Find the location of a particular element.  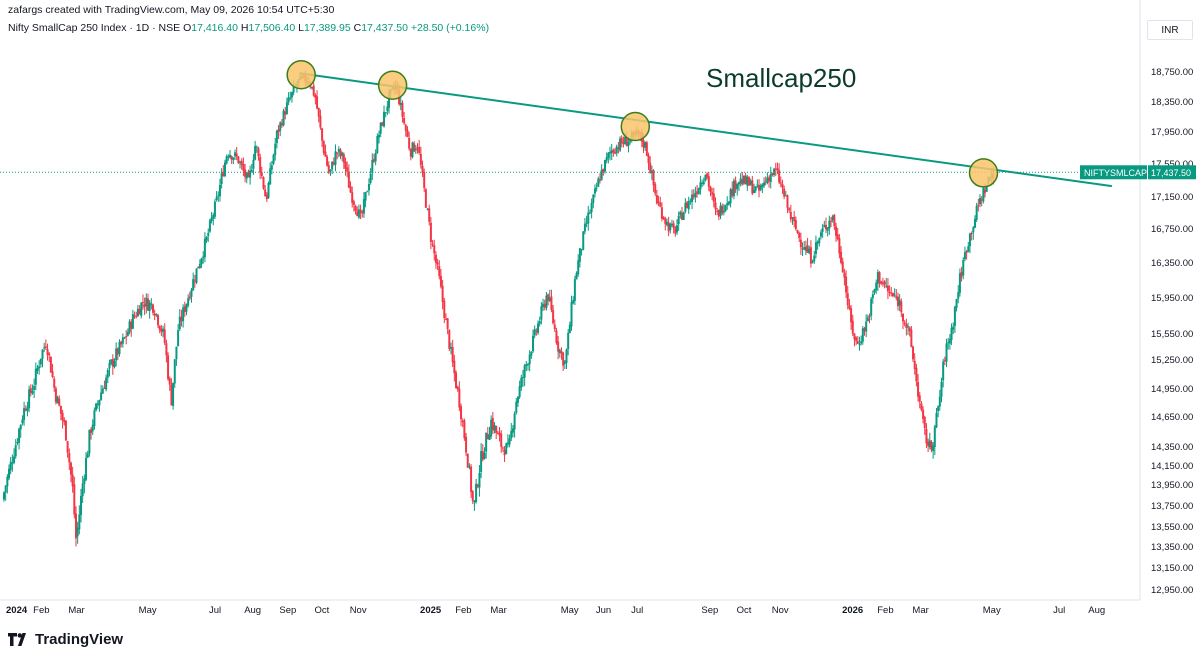

high-label: H is located at coordinates (244, 28).